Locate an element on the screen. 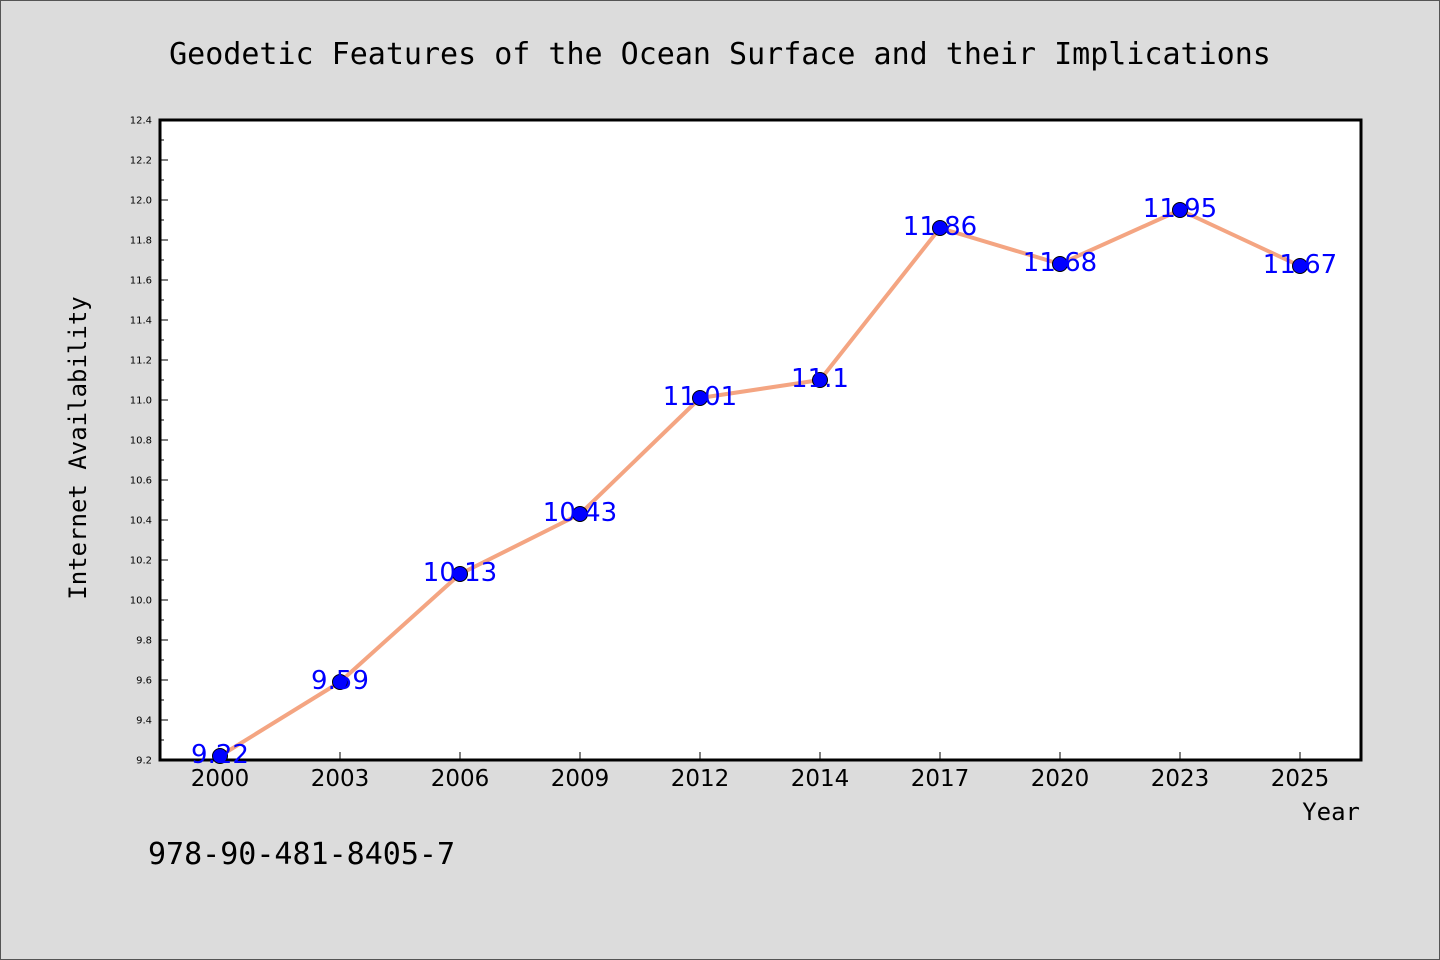 The width and height of the screenshot is (1440, 960). data-label: 9.59 is located at coordinates (340, 681).